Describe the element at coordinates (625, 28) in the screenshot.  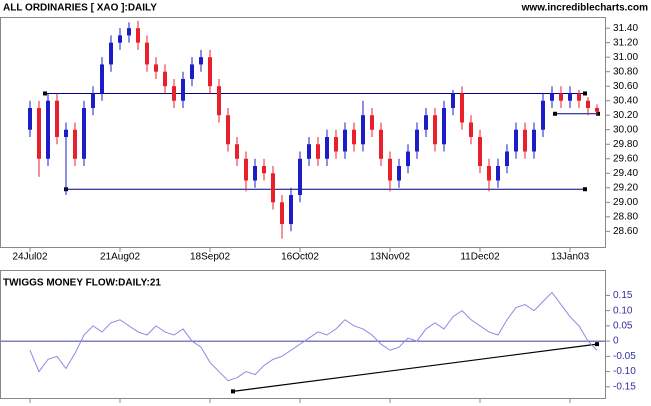
I see `y-tick-label: 31.40` at that location.